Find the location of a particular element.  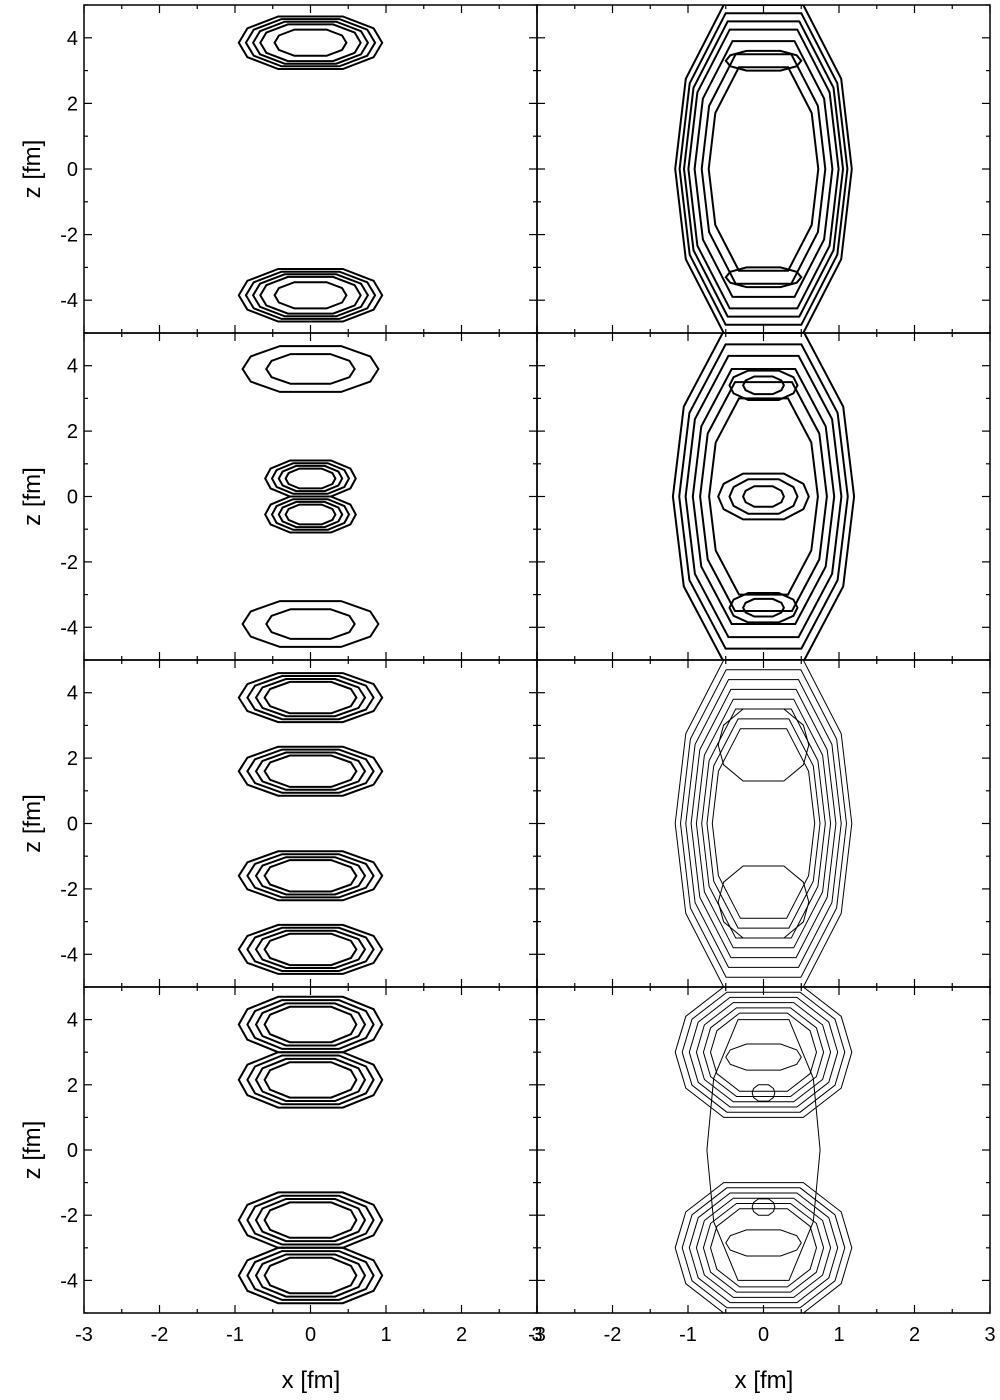

panel-r2c0 is located at coordinates (310, 823).